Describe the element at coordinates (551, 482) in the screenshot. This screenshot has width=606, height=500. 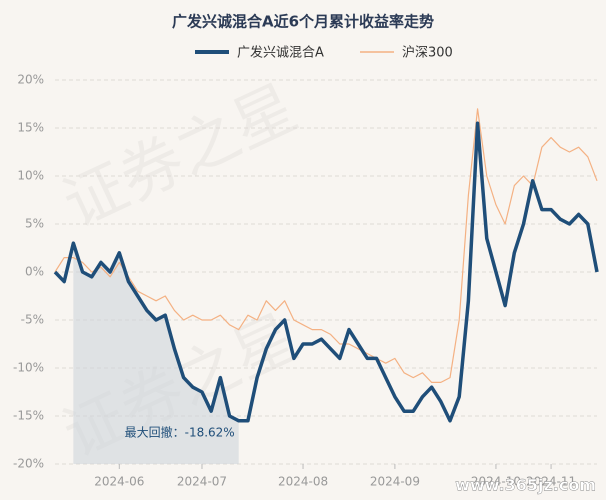
I see `x-tick-label: 2024-11` at that location.